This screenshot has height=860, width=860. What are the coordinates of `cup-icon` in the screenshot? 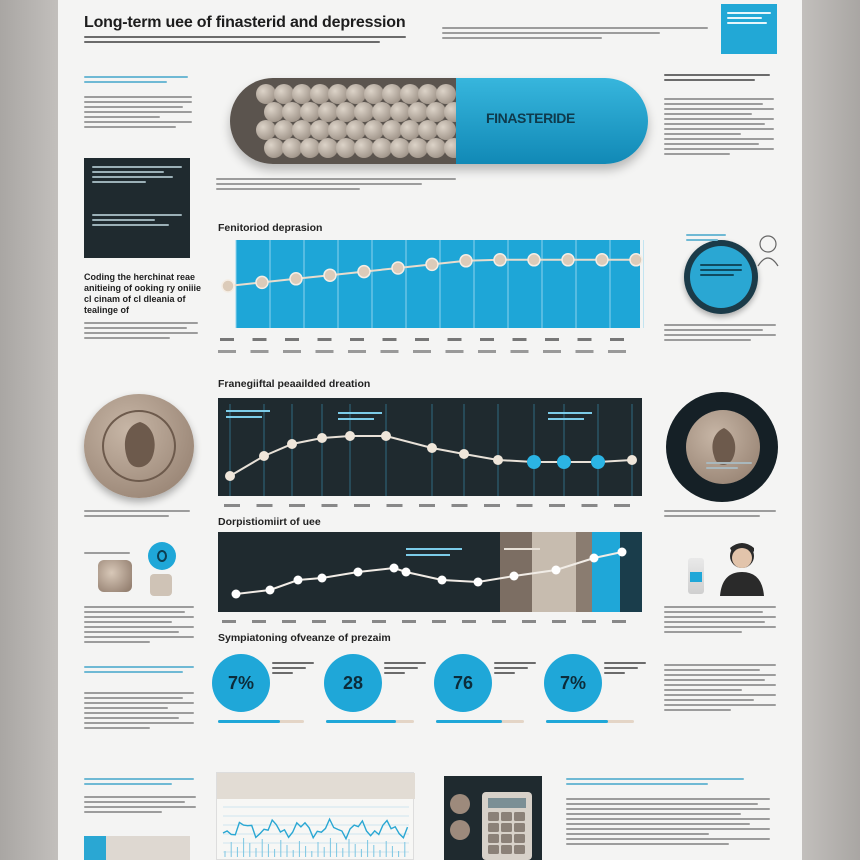 It's located at (161, 585).